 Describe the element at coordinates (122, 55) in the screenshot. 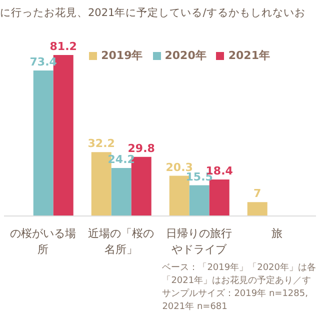

I see `legend-label: 2019年` at that location.